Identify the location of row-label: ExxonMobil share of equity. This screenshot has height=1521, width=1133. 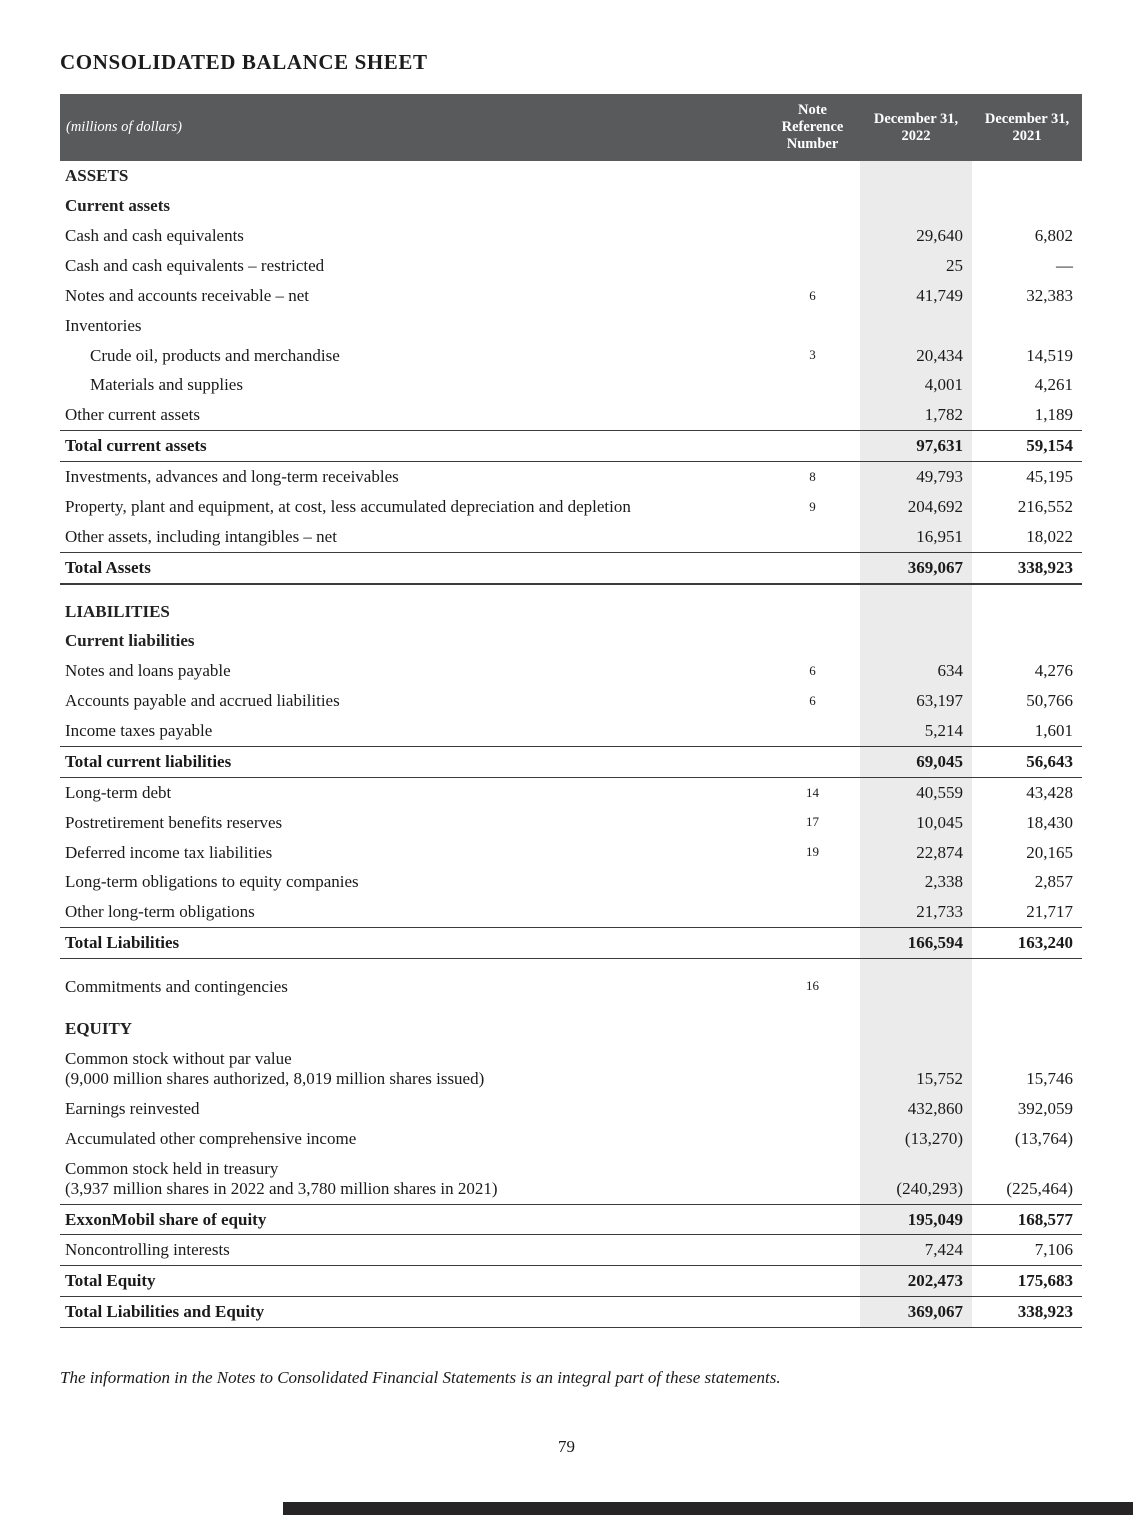
(412, 1219).